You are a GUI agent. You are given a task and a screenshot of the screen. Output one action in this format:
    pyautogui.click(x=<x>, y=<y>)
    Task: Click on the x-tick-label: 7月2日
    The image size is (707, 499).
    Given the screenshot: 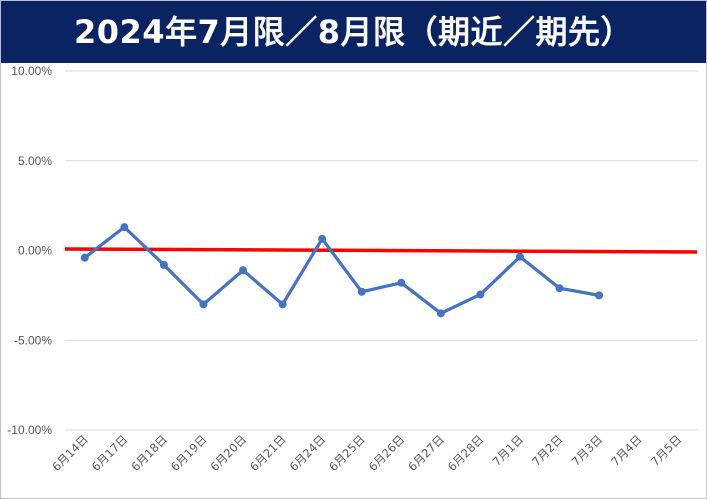 What is the action you would take?
    pyautogui.click(x=547, y=450)
    